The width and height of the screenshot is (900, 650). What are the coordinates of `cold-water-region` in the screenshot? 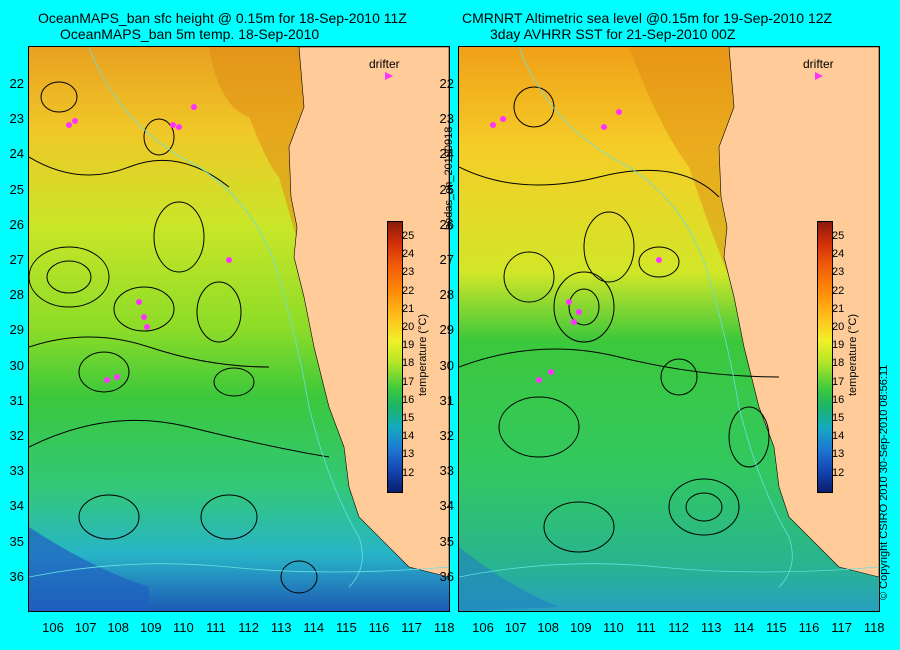 It's located at (89, 569).